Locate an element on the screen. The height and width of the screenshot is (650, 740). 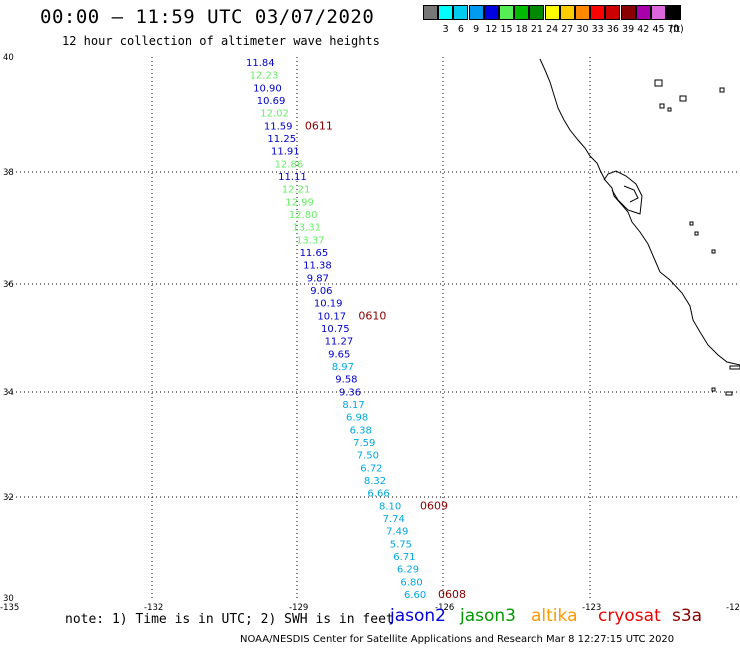
swh-reading: 8.97 is located at coordinates (343, 367).